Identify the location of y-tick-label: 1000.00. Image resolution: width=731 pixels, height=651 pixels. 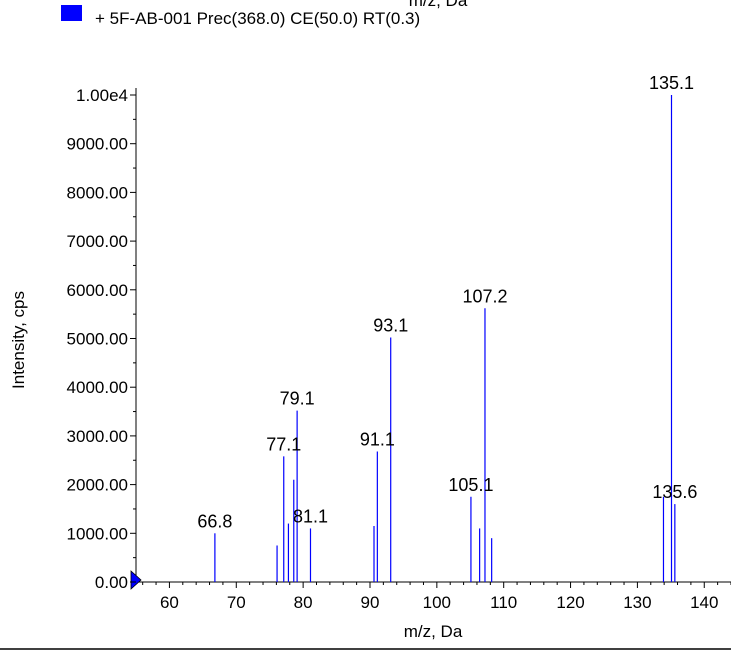
(97, 533).